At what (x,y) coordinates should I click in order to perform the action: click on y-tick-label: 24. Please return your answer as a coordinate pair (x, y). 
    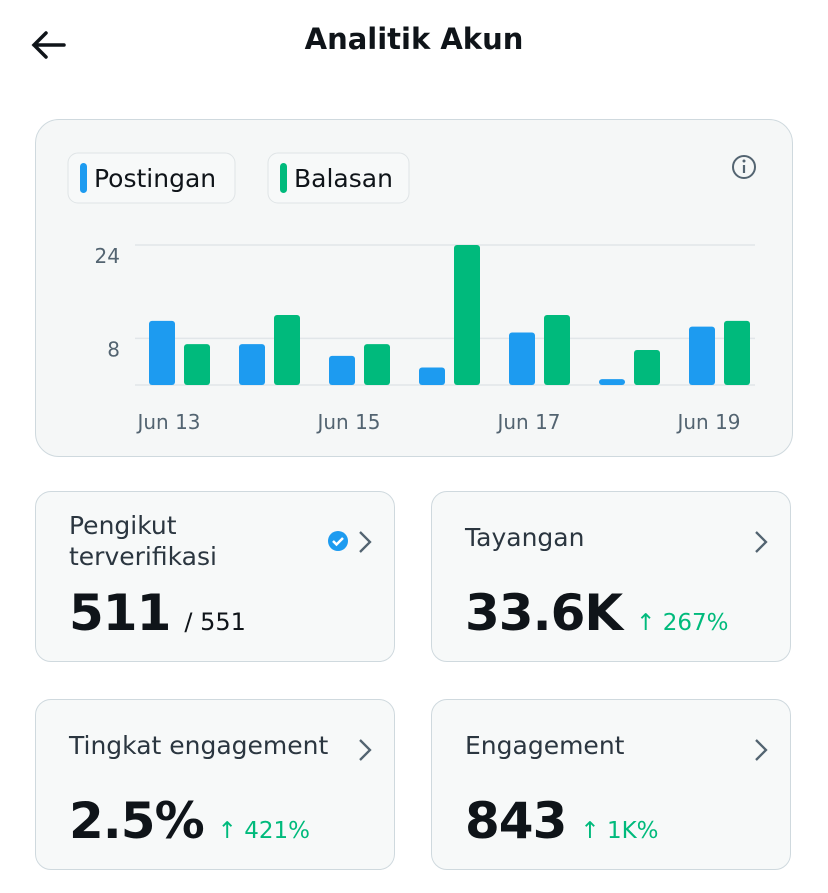
    Looking at the image, I should click on (107, 256).